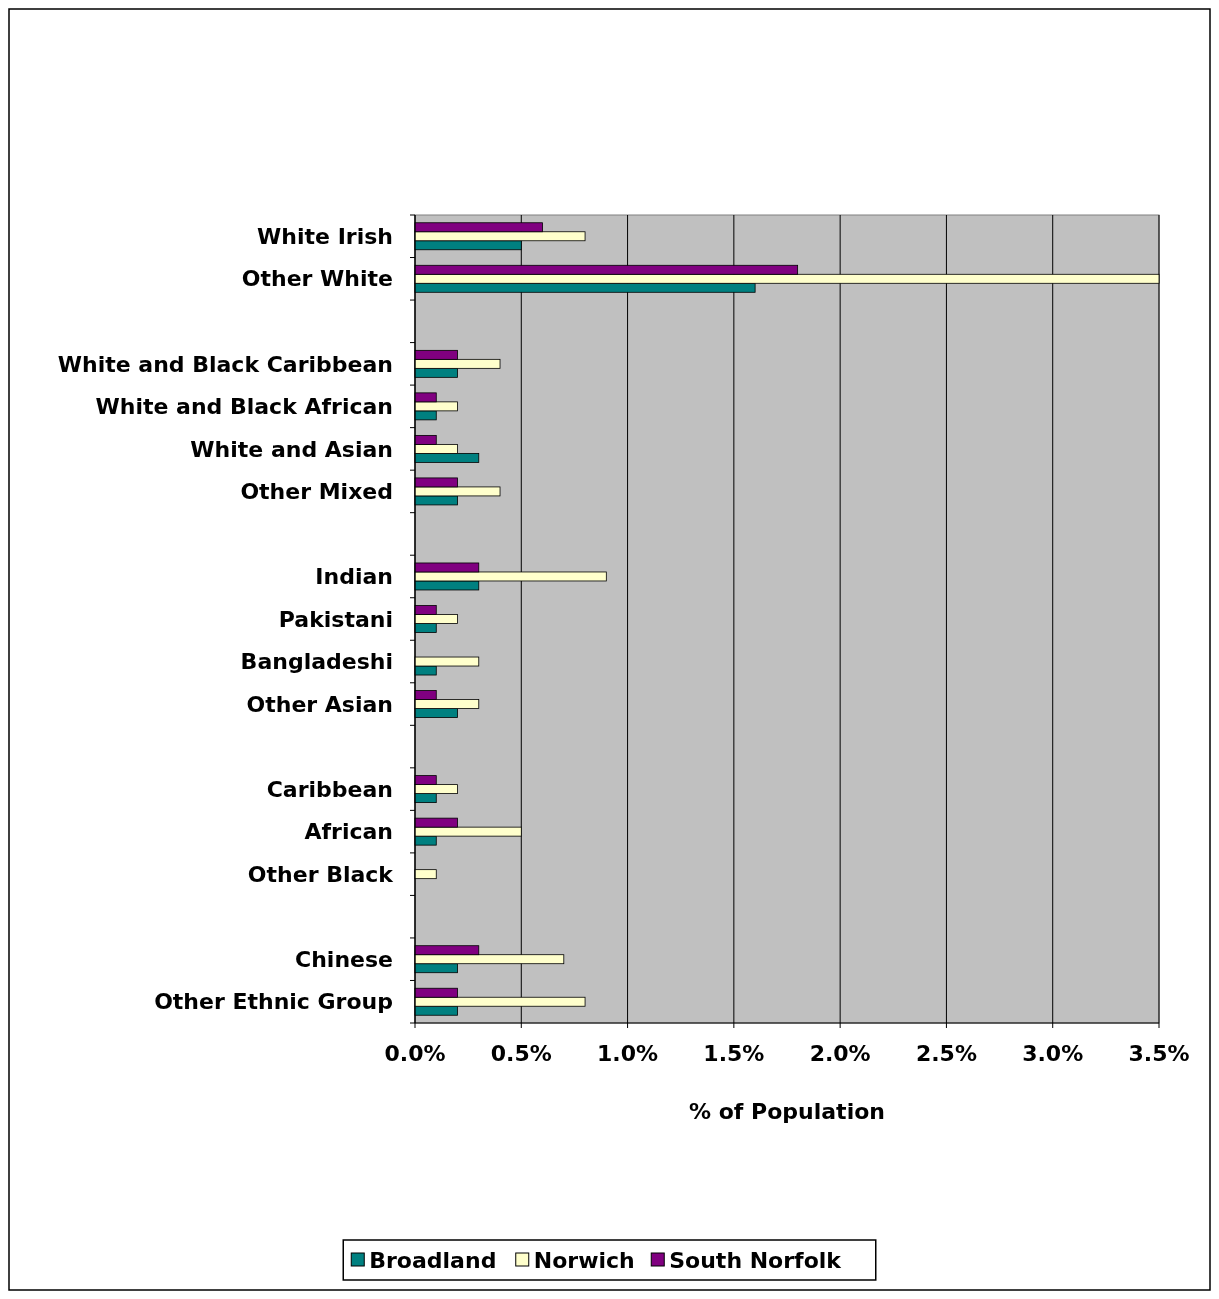 This screenshot has height=1299, width=1219. Describe the element at coordinates (946, 1053) in the screenshot. I see `x-tick-label: 2.5%` at that location.